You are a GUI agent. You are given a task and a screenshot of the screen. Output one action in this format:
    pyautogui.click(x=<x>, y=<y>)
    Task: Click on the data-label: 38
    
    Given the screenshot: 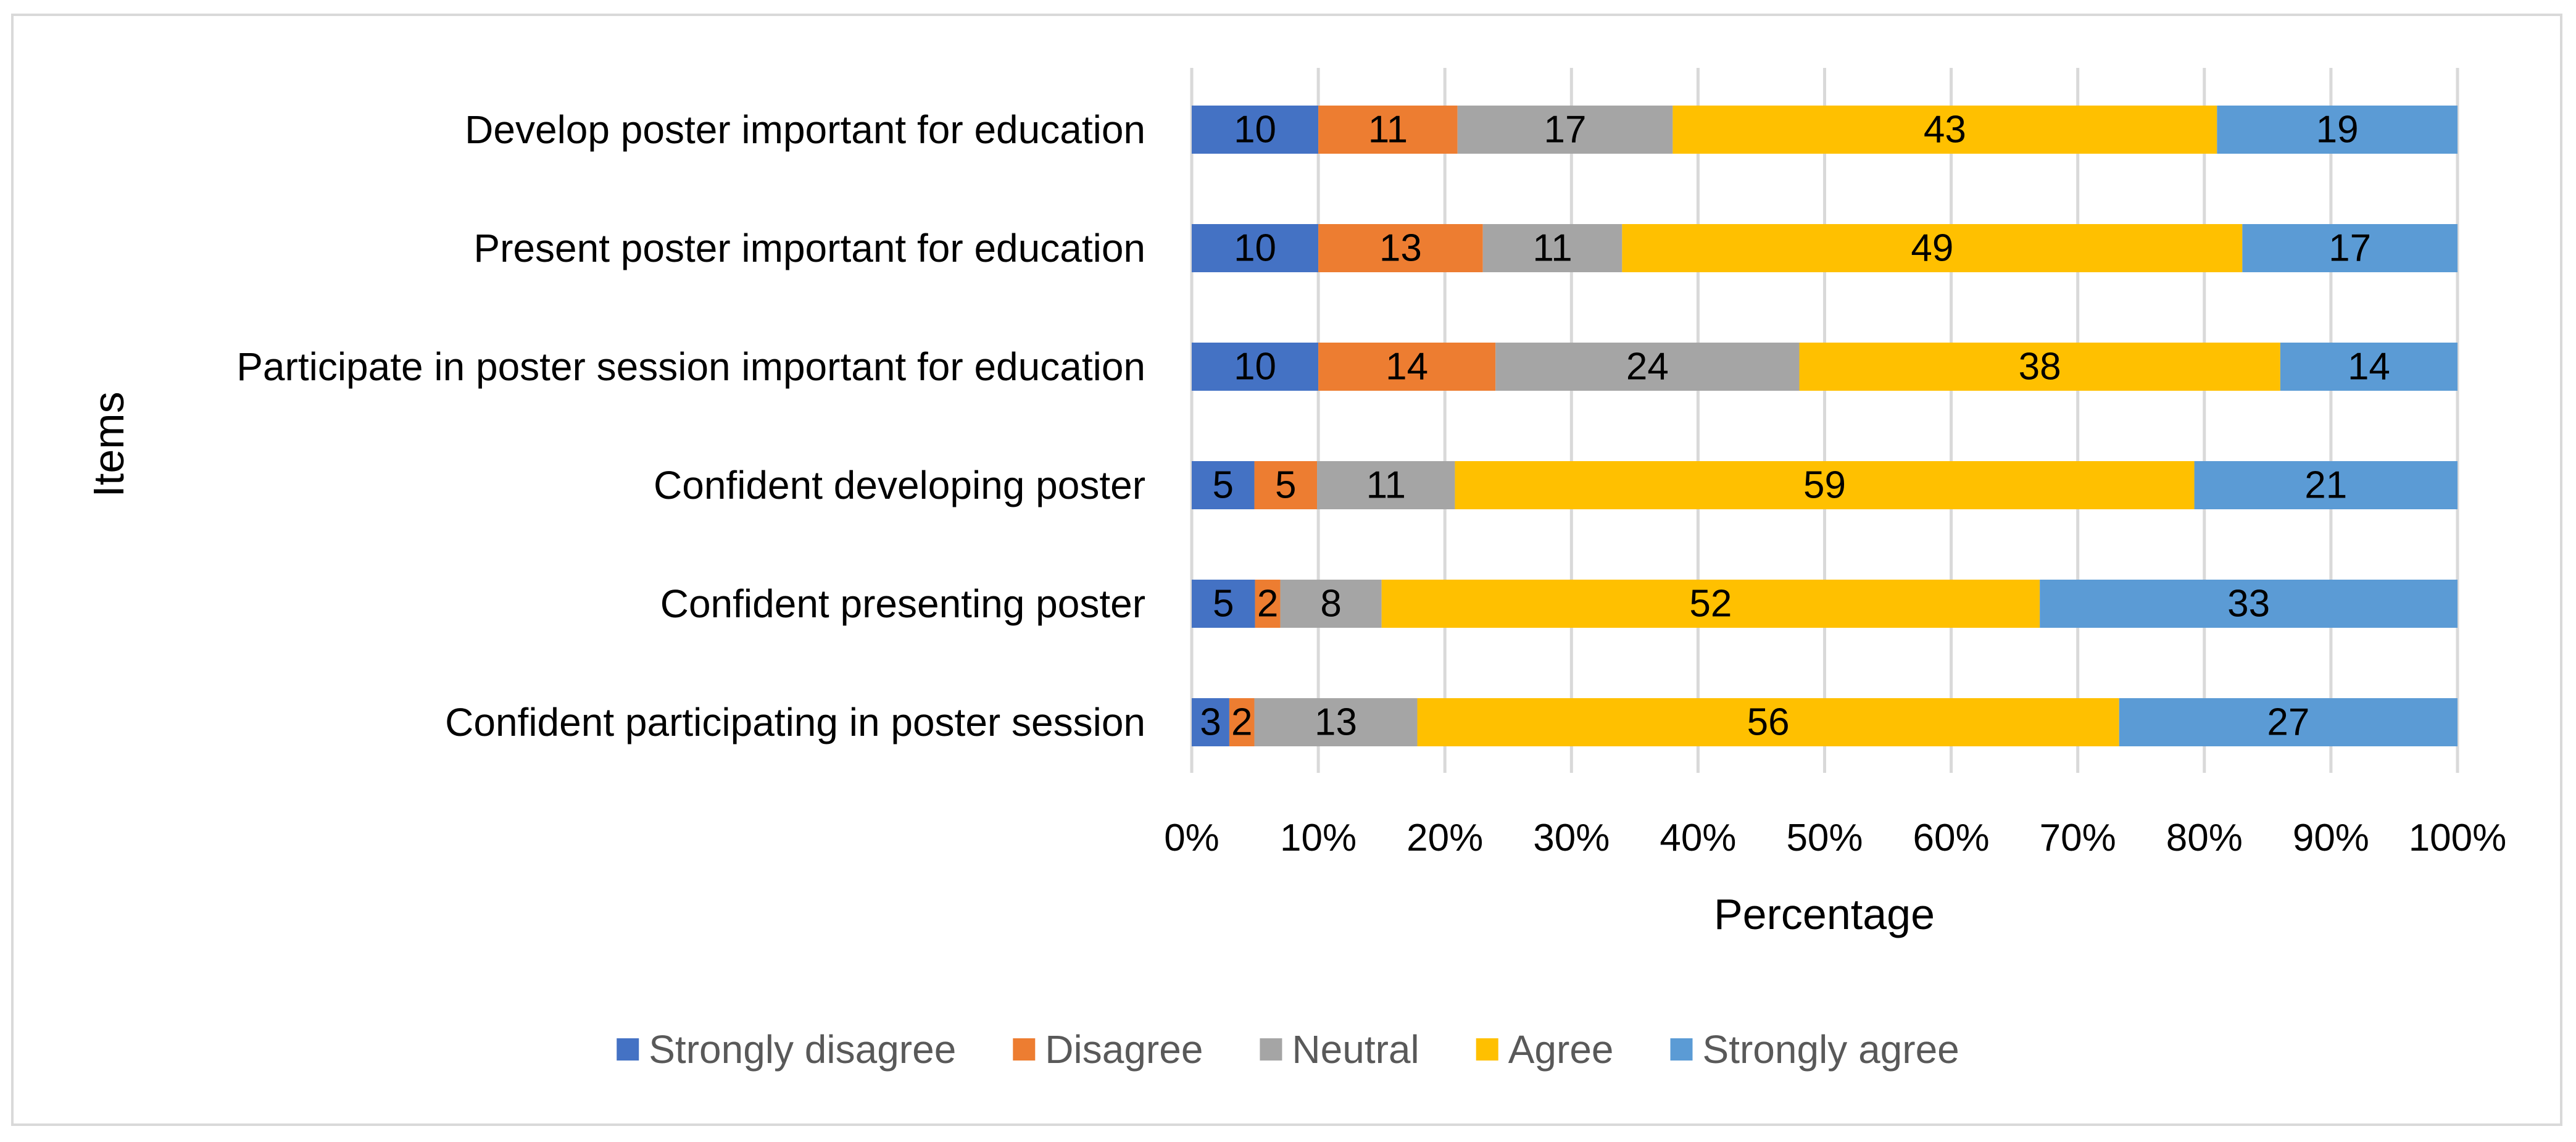 What is the action you would take?
    pyautogui.click(x=2040, y=367)
    